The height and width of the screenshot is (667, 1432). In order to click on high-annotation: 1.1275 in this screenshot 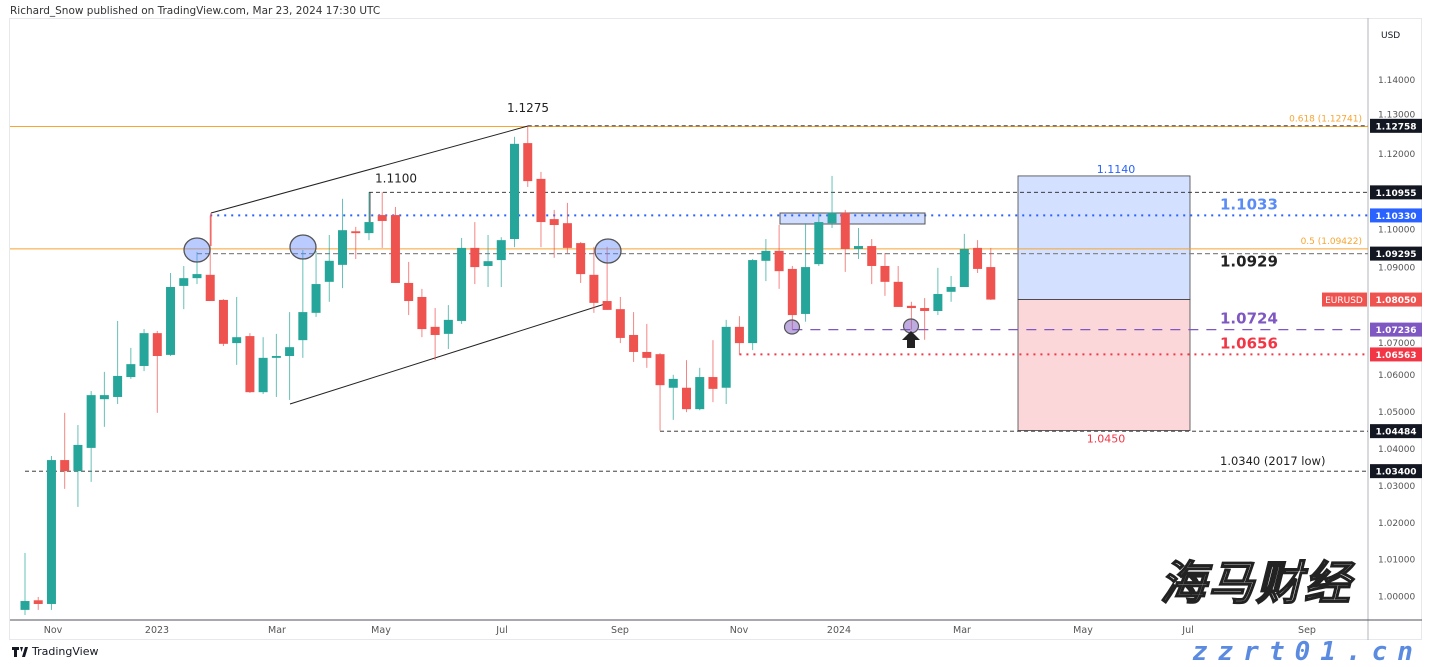, I will do `click(528, 108)`.